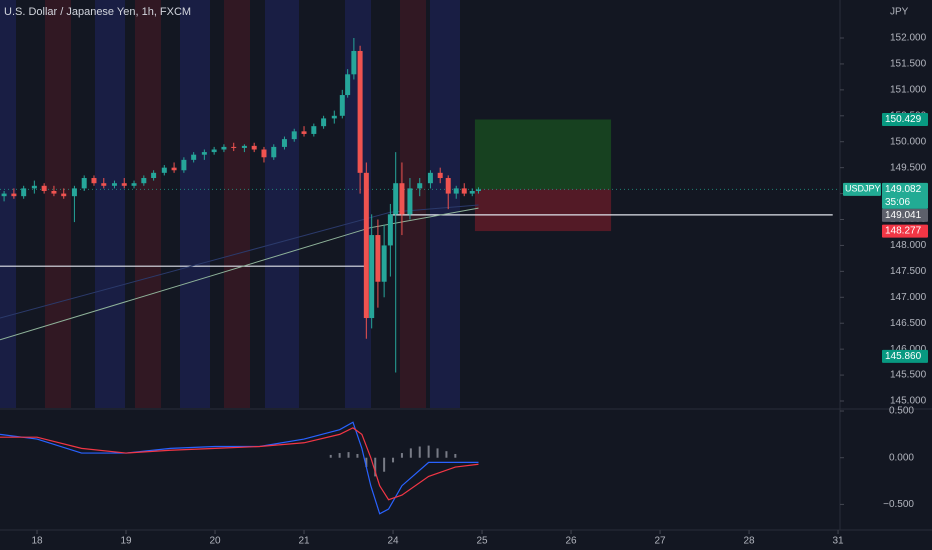  What do you see at coordinates (897, 202) in the screenshot?
I see `countdown: 35:06` at bounding box center [897, 202].